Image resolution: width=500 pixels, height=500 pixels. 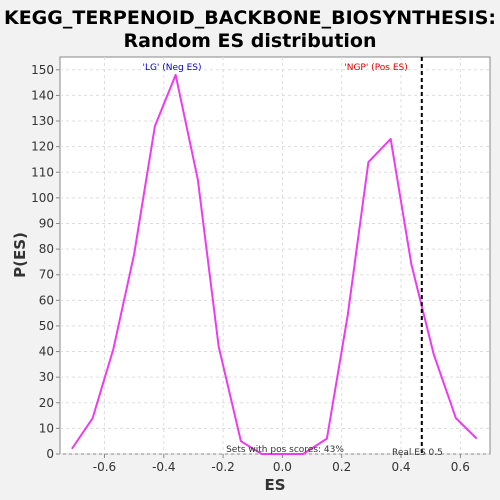 What do you see at coordinates (282, 467) in the screenshot?
I see `x-tick-label: 0.0` at bounding box center [282, 467].